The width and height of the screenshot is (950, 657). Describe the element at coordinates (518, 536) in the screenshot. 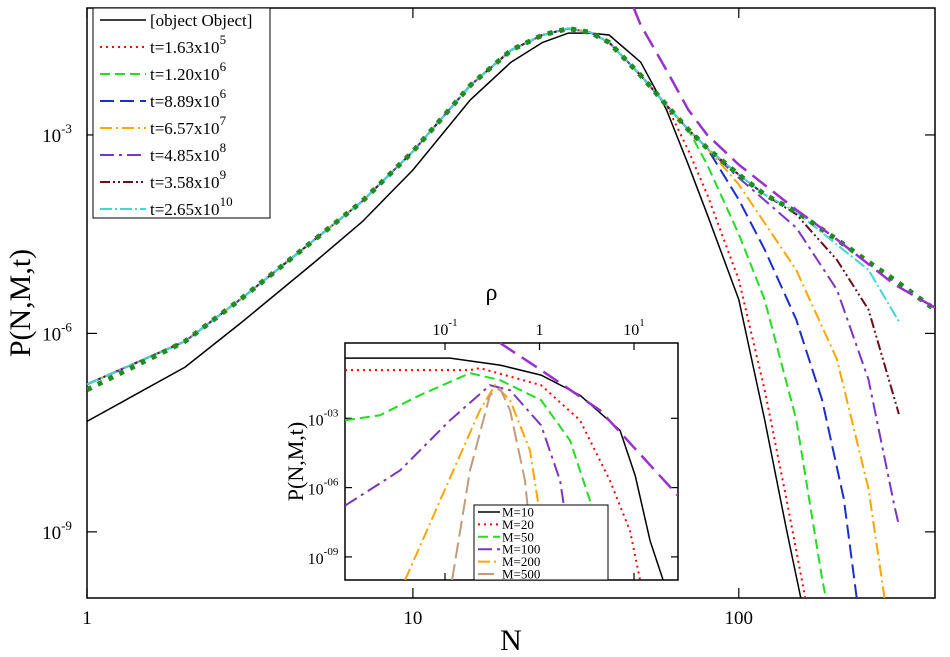

I see `legend-label: M=50` at that location.